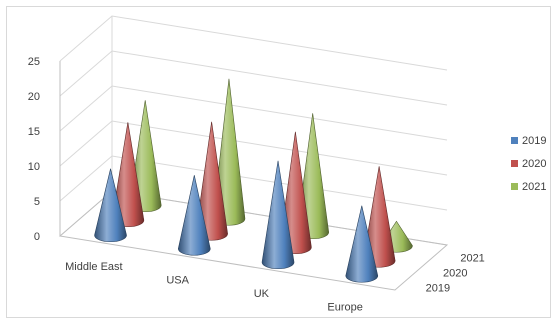 The height and width of the screenshot is (324, 557). Describe the element at coordinates (34, 167) in the screenshot. I see `y-tick-label: 10` at that location.